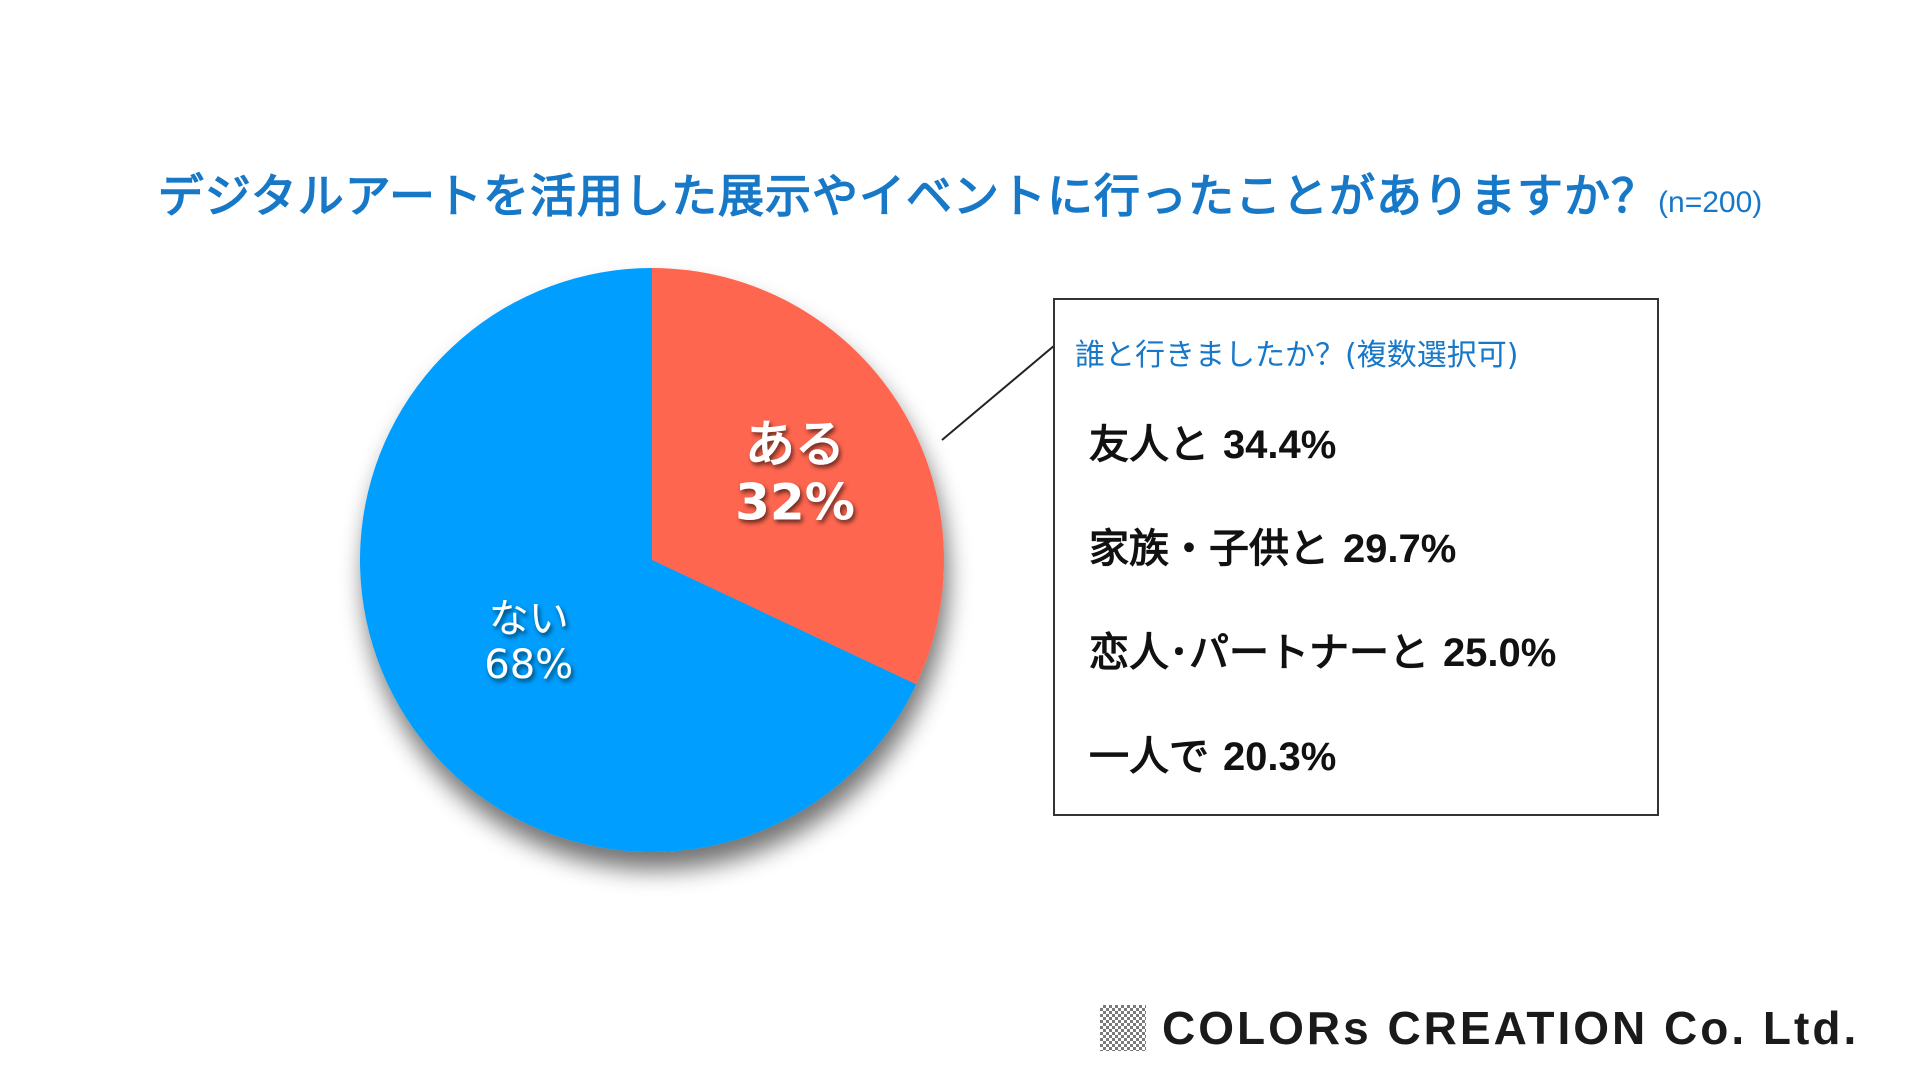 The width and height of the screenshot is (1920, 1080). What do you see at coordinates (1279, 757) in the screenshot?
I see `callout-item-value: 20.3%` at bounding box center [1279, 757].